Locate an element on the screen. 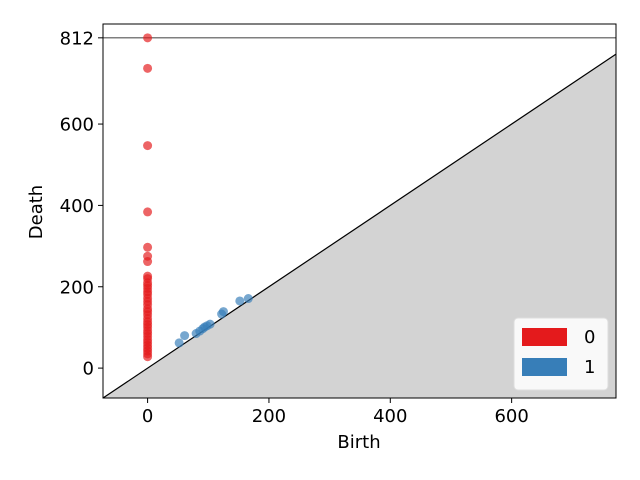 The height and width of the screenshot is (480, 640). y-axis-ticks: 0 200 400 600 812 is located at coordinates (81, 204).